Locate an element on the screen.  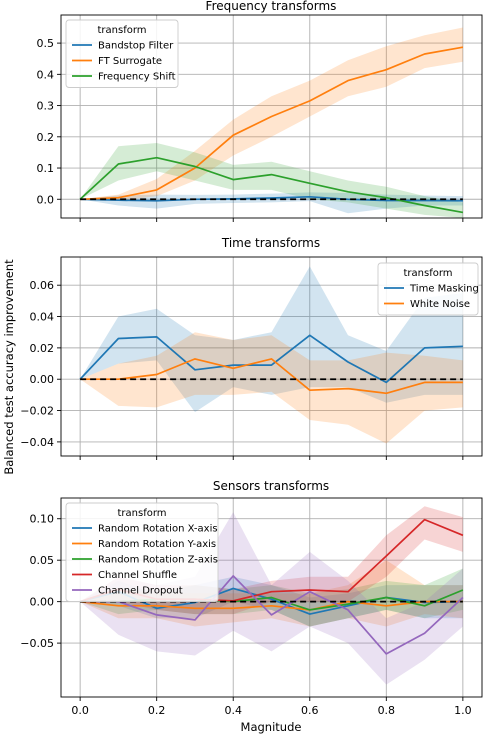
legend-label-0-2: Frequency Shift is located at coordinates (137, 77).